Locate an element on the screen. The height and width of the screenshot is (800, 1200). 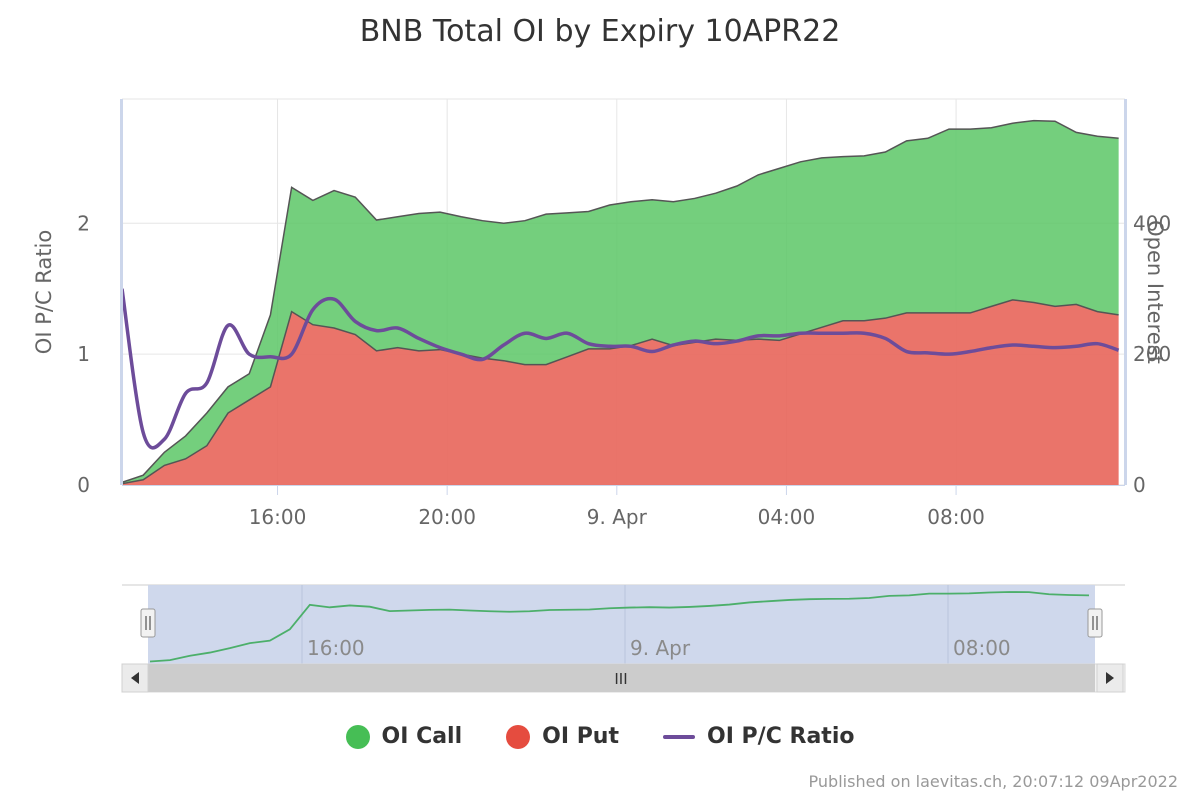
scroll-right-arrow-icon is located at coordinates (1110, 678).